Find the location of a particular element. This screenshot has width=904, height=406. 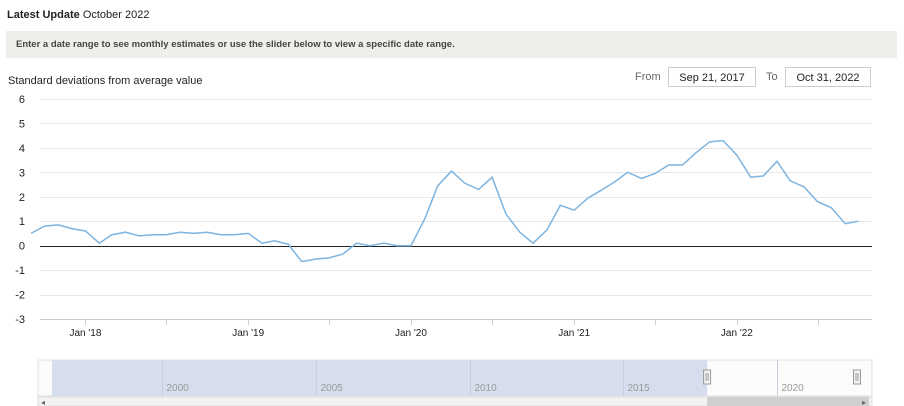

scrollbar-left-arrow-icon: ◂ is located at coordinates (43, 402).